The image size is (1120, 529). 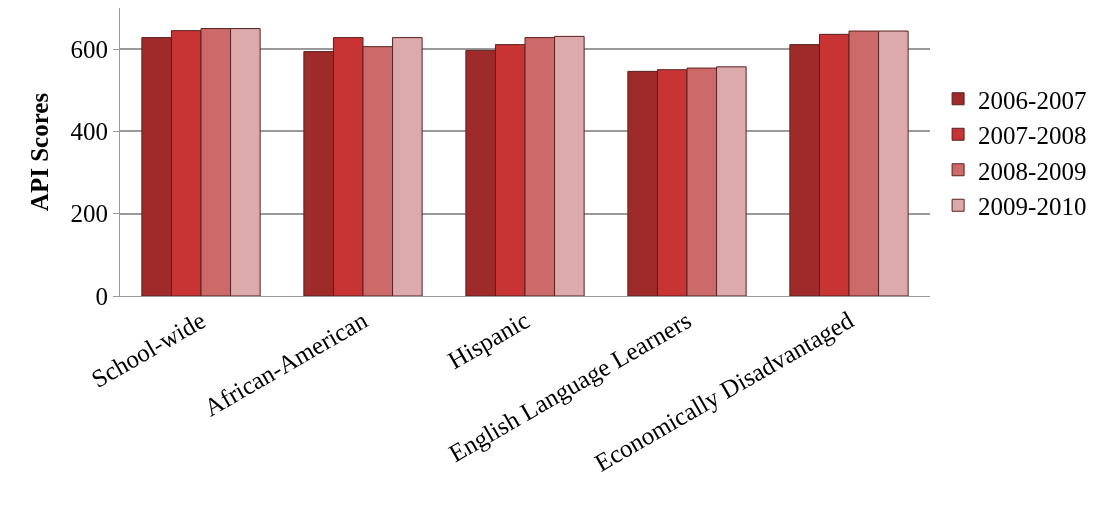 I want to click on y-tick-label: 200, so click(x=89, y=214).